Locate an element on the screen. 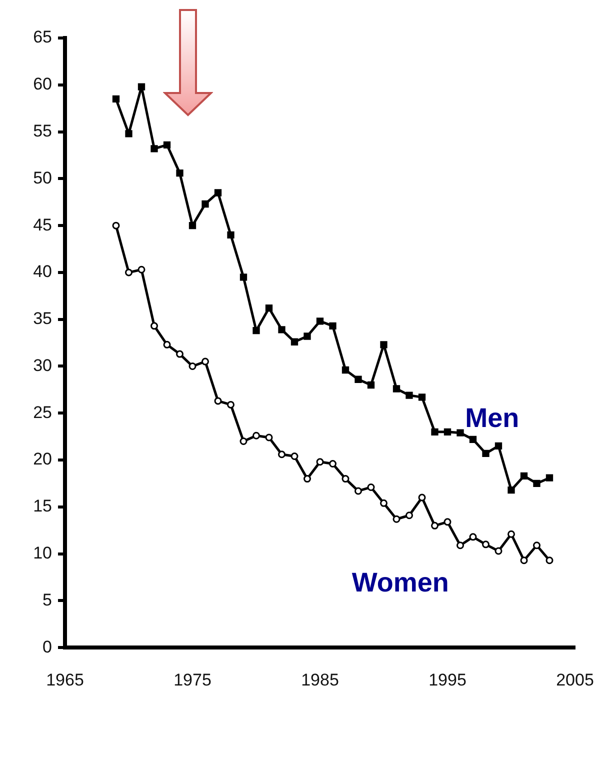 The image size is (613, 767). series-label: Men is located at coordinates (492, 418).